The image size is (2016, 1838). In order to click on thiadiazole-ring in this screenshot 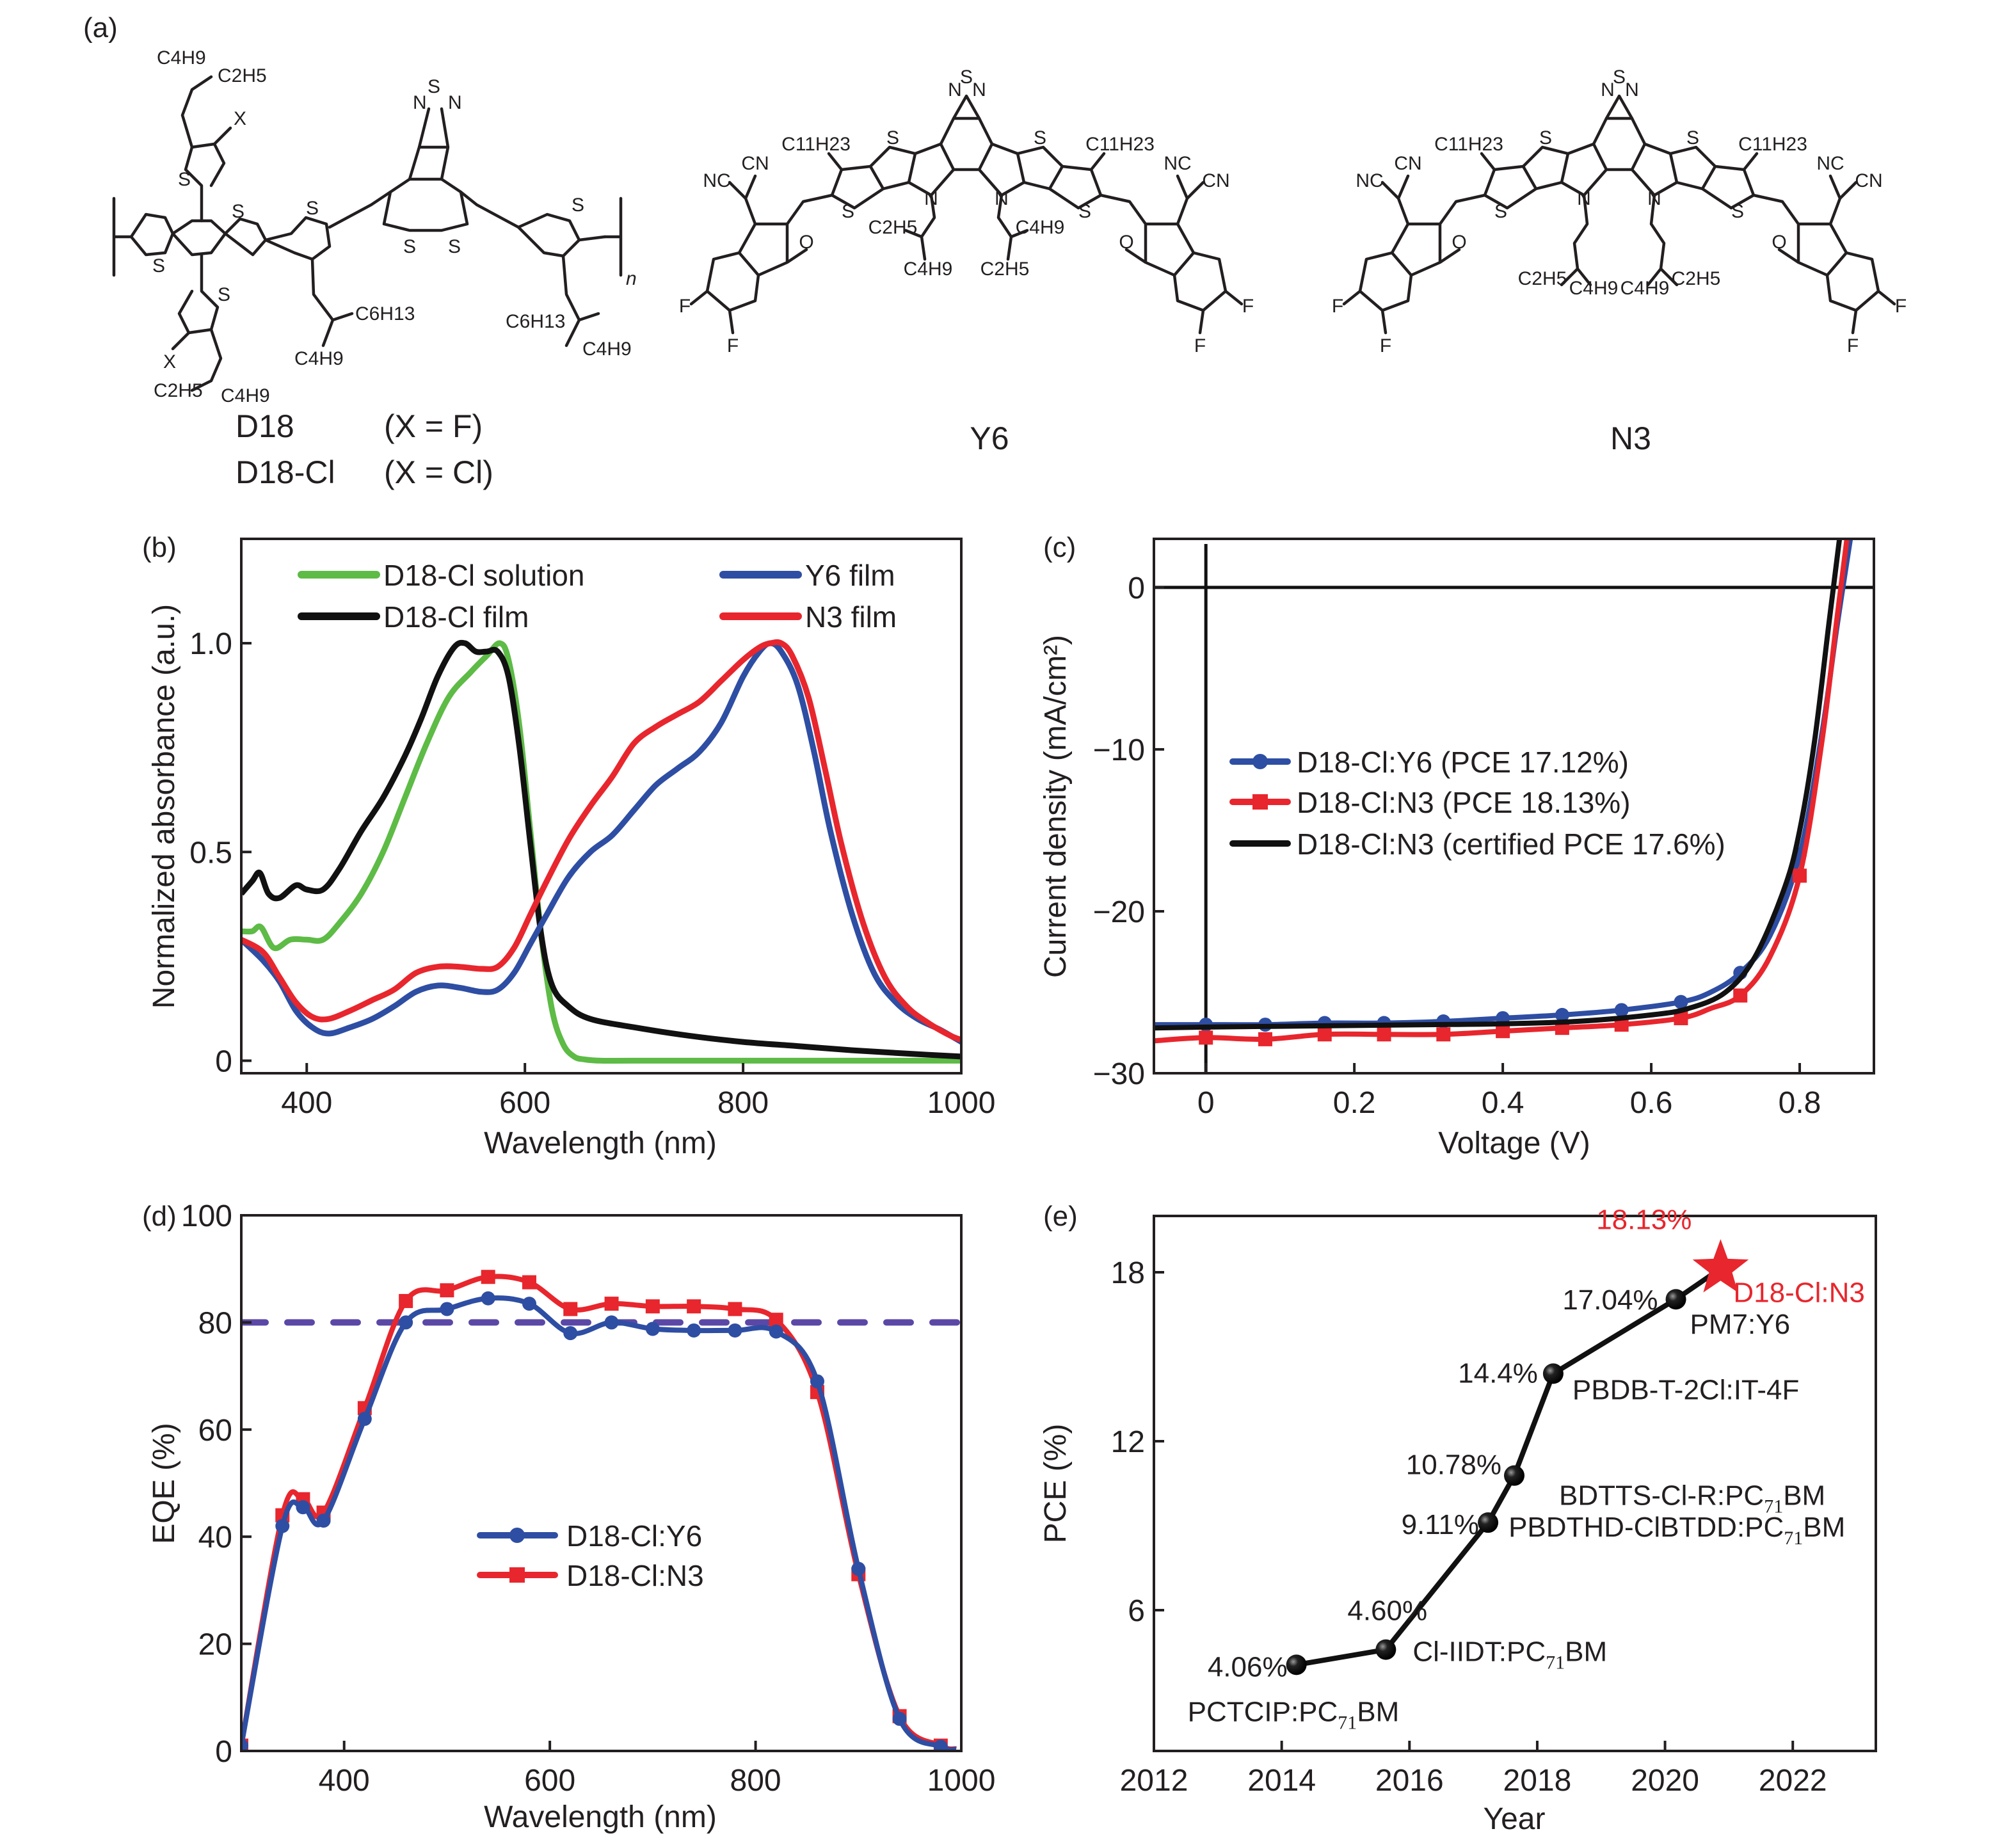, I will do `click(966, 107)`.